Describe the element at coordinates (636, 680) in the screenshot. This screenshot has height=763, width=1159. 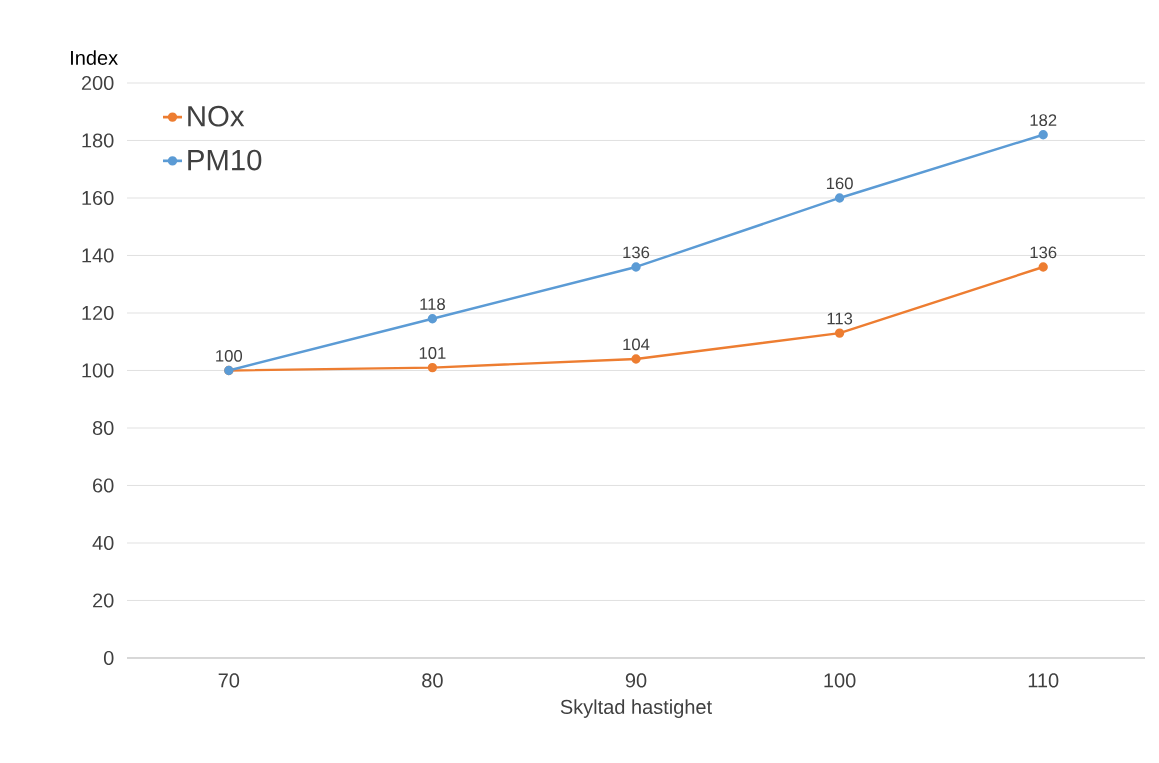
I see `x-tick-label: 90` at that location.